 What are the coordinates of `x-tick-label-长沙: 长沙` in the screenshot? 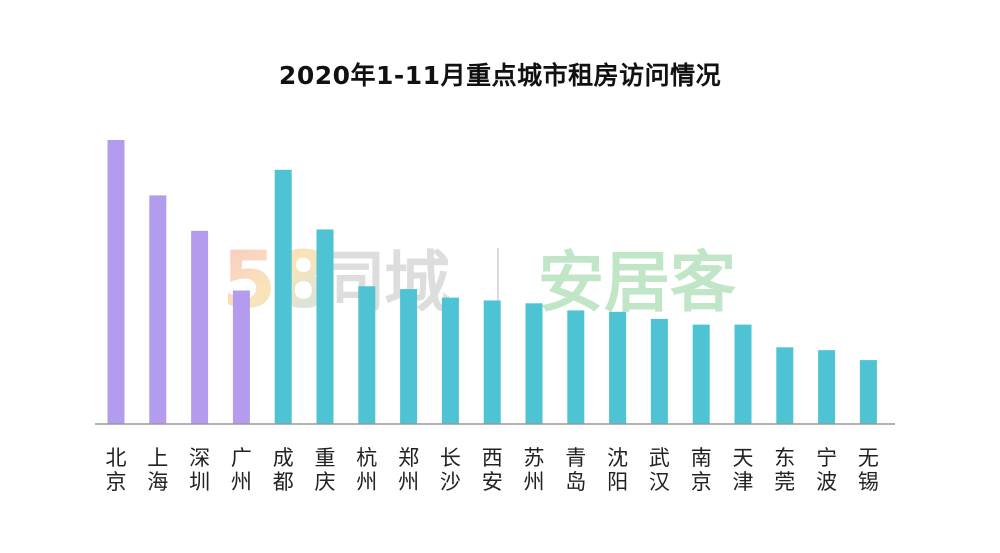 It's located at (450, 470).